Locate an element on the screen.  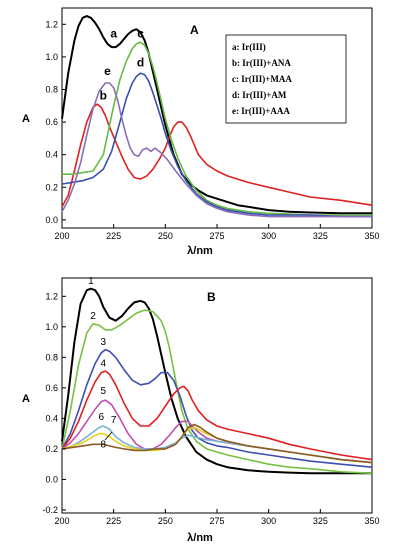
panel-b-x-ticks: 200 225 250 275 300 325 350 is located at coordinates (217, 517).